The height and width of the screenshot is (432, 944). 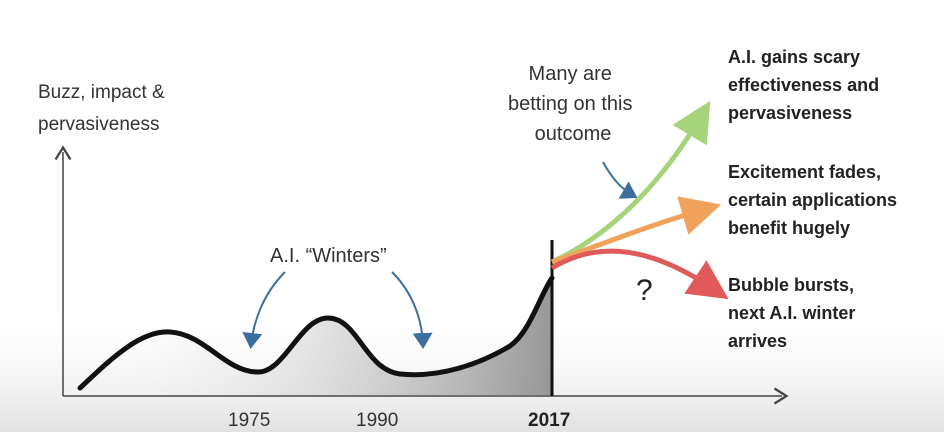 I want to click on branch-bubble-bursts, so click(x=639, y=274).